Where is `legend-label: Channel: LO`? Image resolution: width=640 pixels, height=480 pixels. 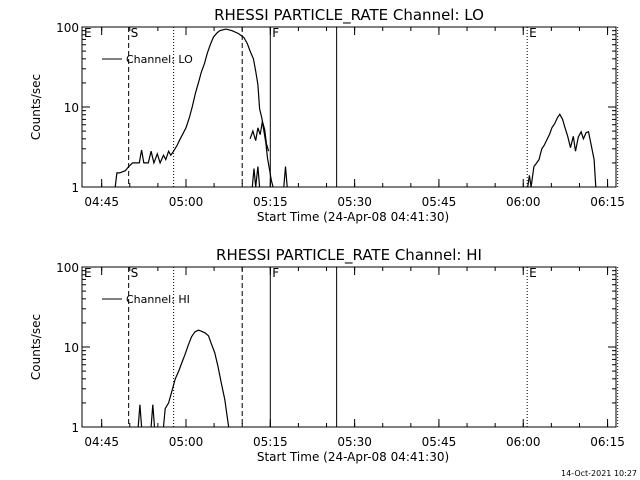 legend-label: Channel: LO is located at coordinates (159, 59).